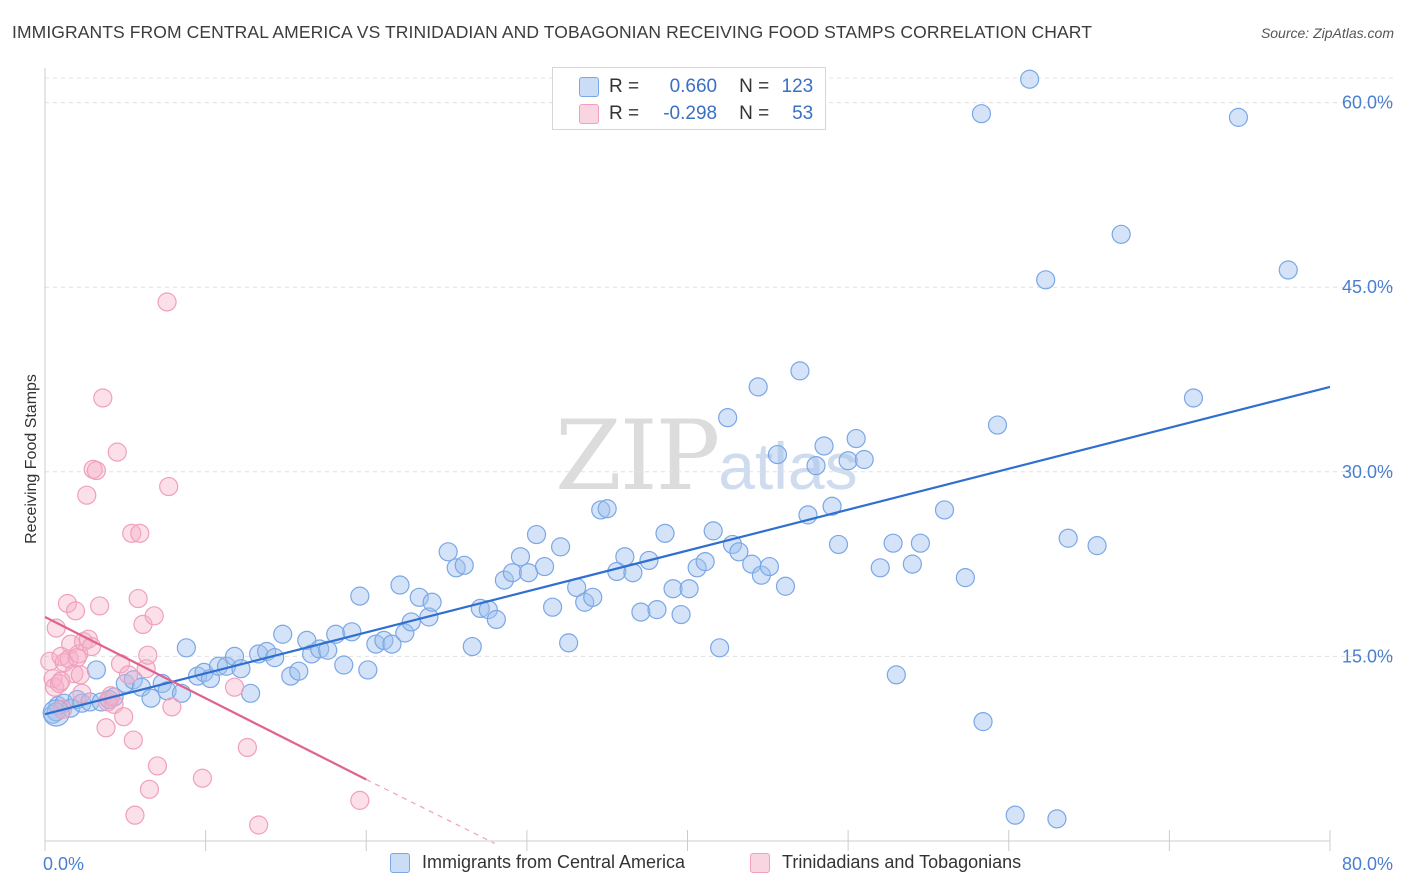 The height and width of the screenshot is (892, 1406). Describe the element at coordinates (1367, 472) in the screenshot. I see `y-tick-label: 30.0%` at that location.